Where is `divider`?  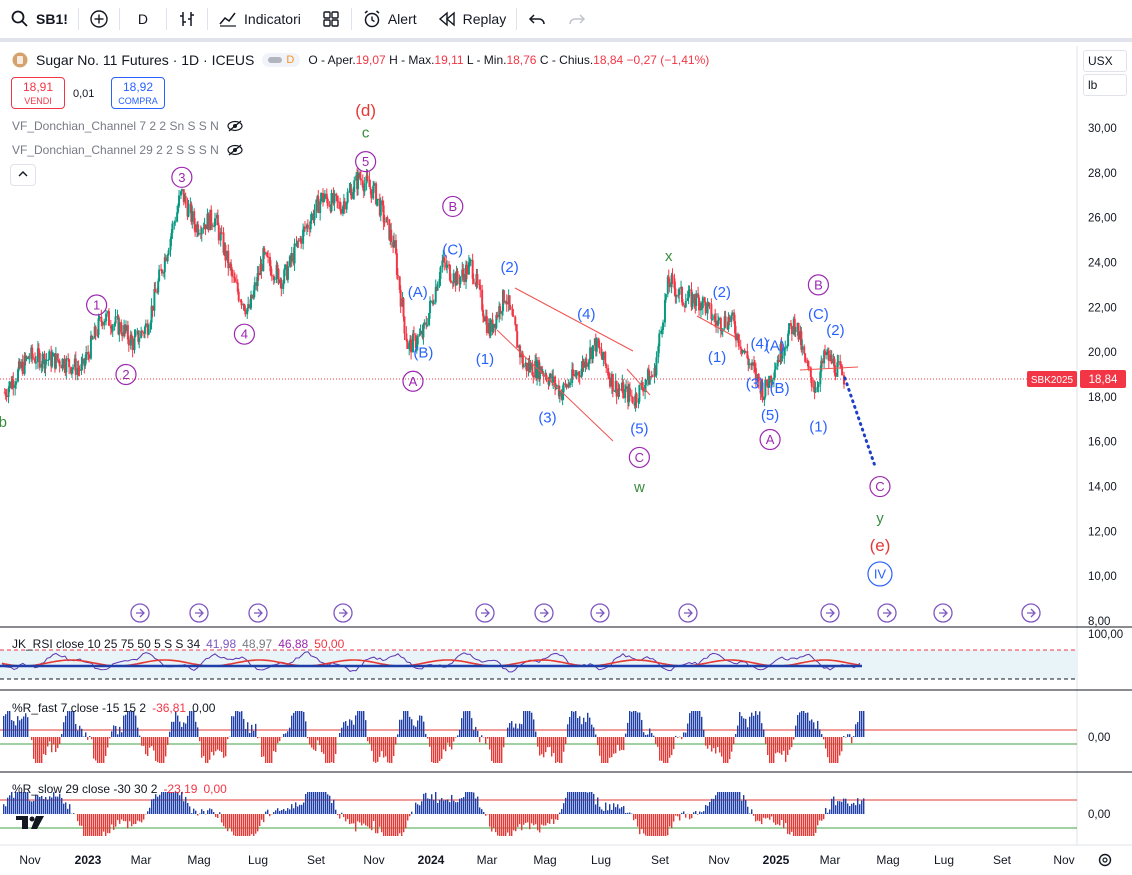 divider is located at coordinates (167, 19).